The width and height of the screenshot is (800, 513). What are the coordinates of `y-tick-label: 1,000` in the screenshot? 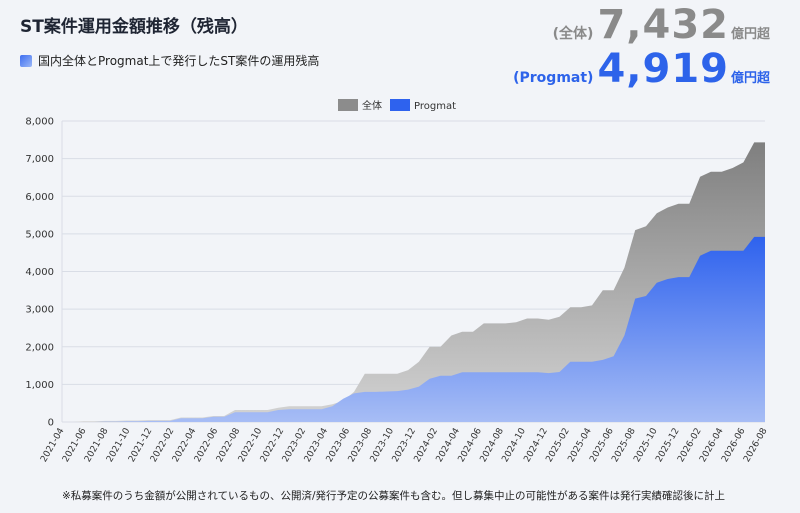 It's located at (39, 385).